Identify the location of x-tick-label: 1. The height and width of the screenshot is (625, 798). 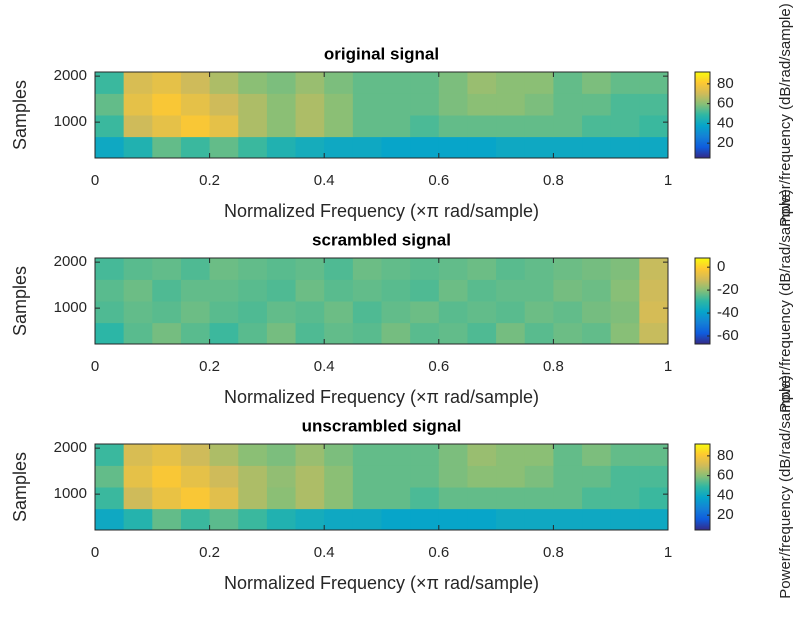
(668, 180).